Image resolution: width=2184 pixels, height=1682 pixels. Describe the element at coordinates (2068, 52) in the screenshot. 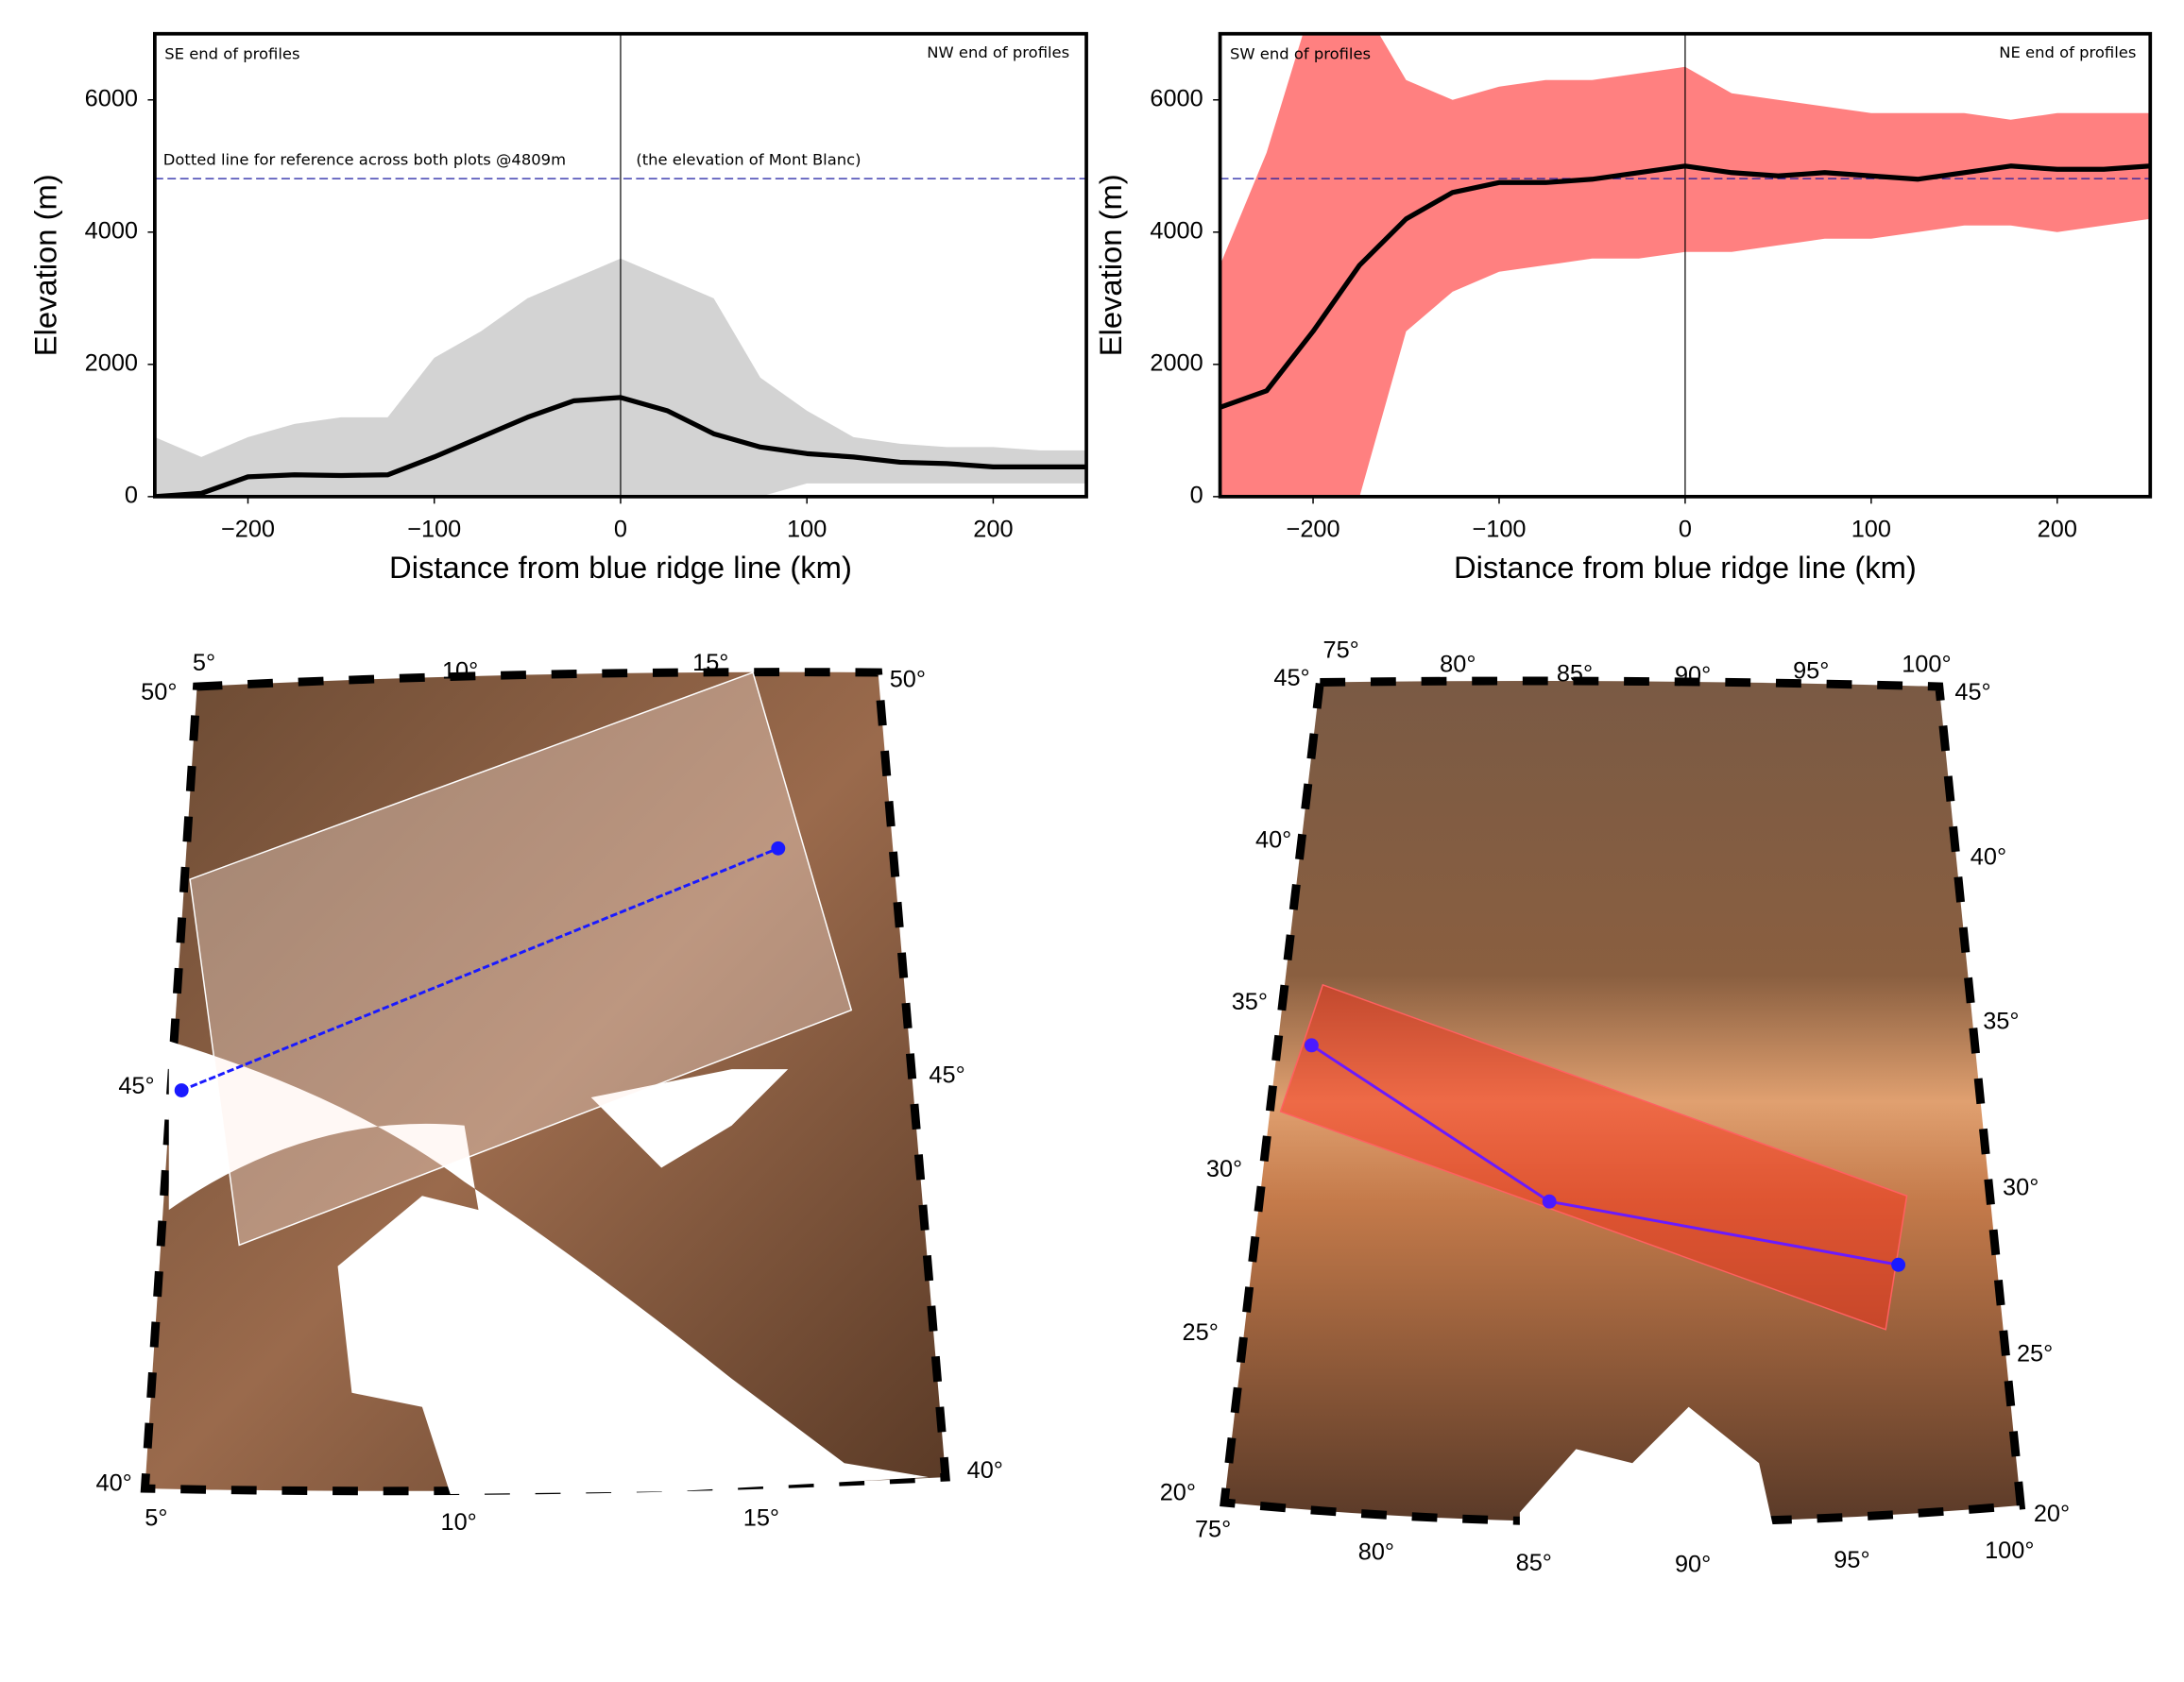

I see `annotation: NE end of profiles` at that location.